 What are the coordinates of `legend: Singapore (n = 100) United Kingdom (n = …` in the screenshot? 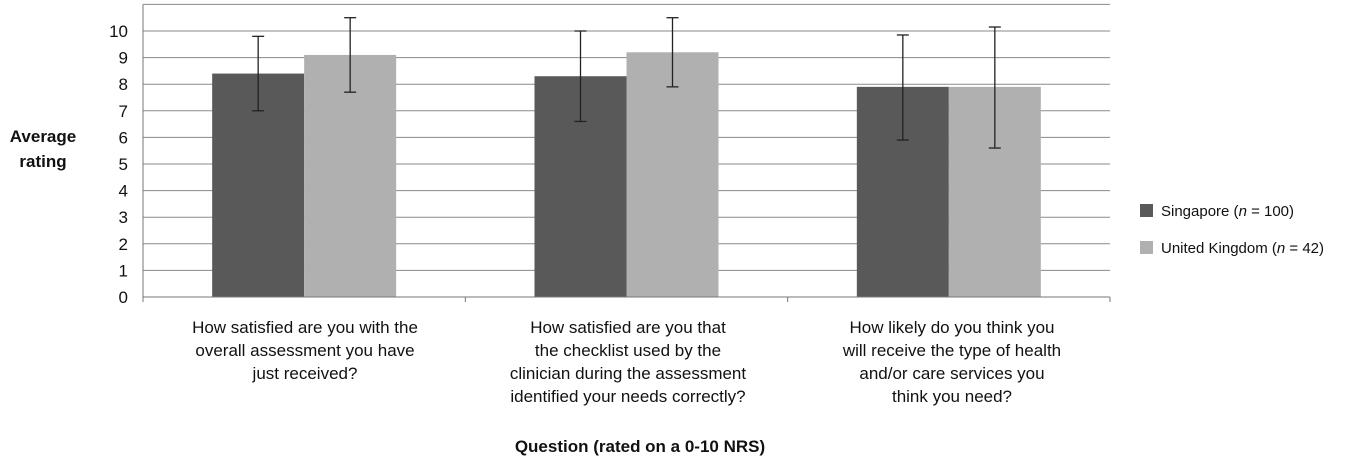 It's located at (1243, 238).